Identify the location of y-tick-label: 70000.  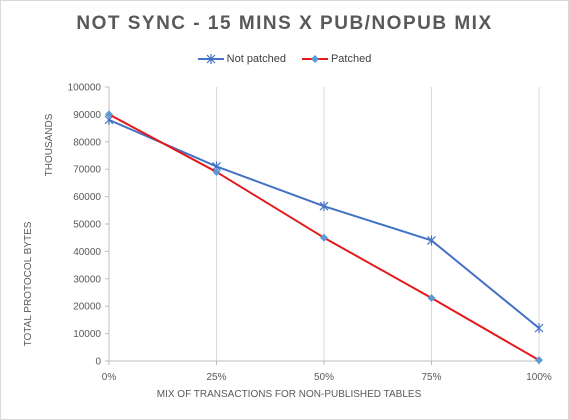
(87, 170).